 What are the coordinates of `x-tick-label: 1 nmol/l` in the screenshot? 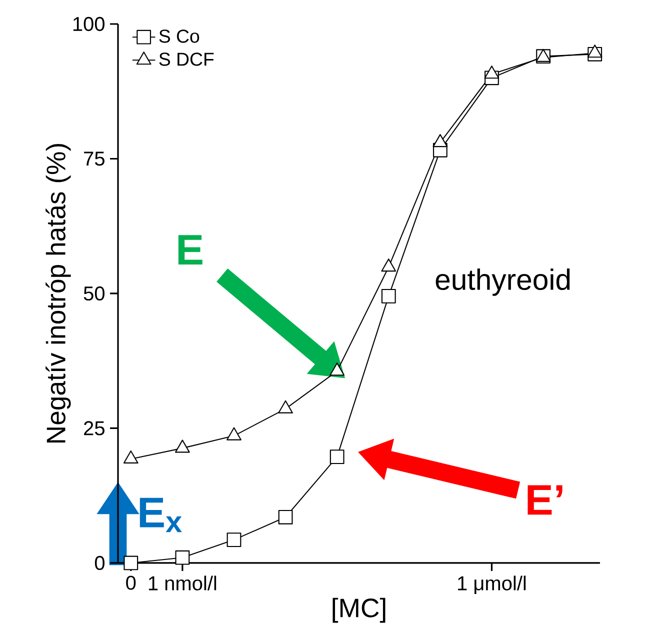 It's located at (182, 583).